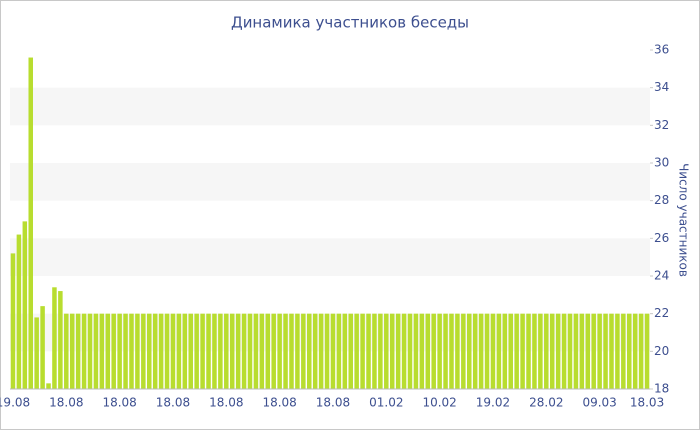  Describe the element at coordinates (661, 50) in the screenshot. I see `y-tick-label: 36` at that location.